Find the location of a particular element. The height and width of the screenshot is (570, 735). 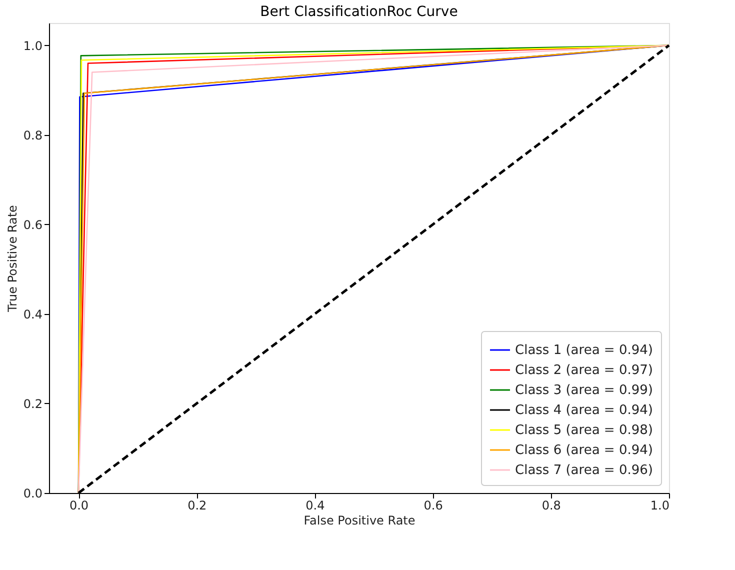

x-tick-label: 0.2 is located at coordinates (197, 505).